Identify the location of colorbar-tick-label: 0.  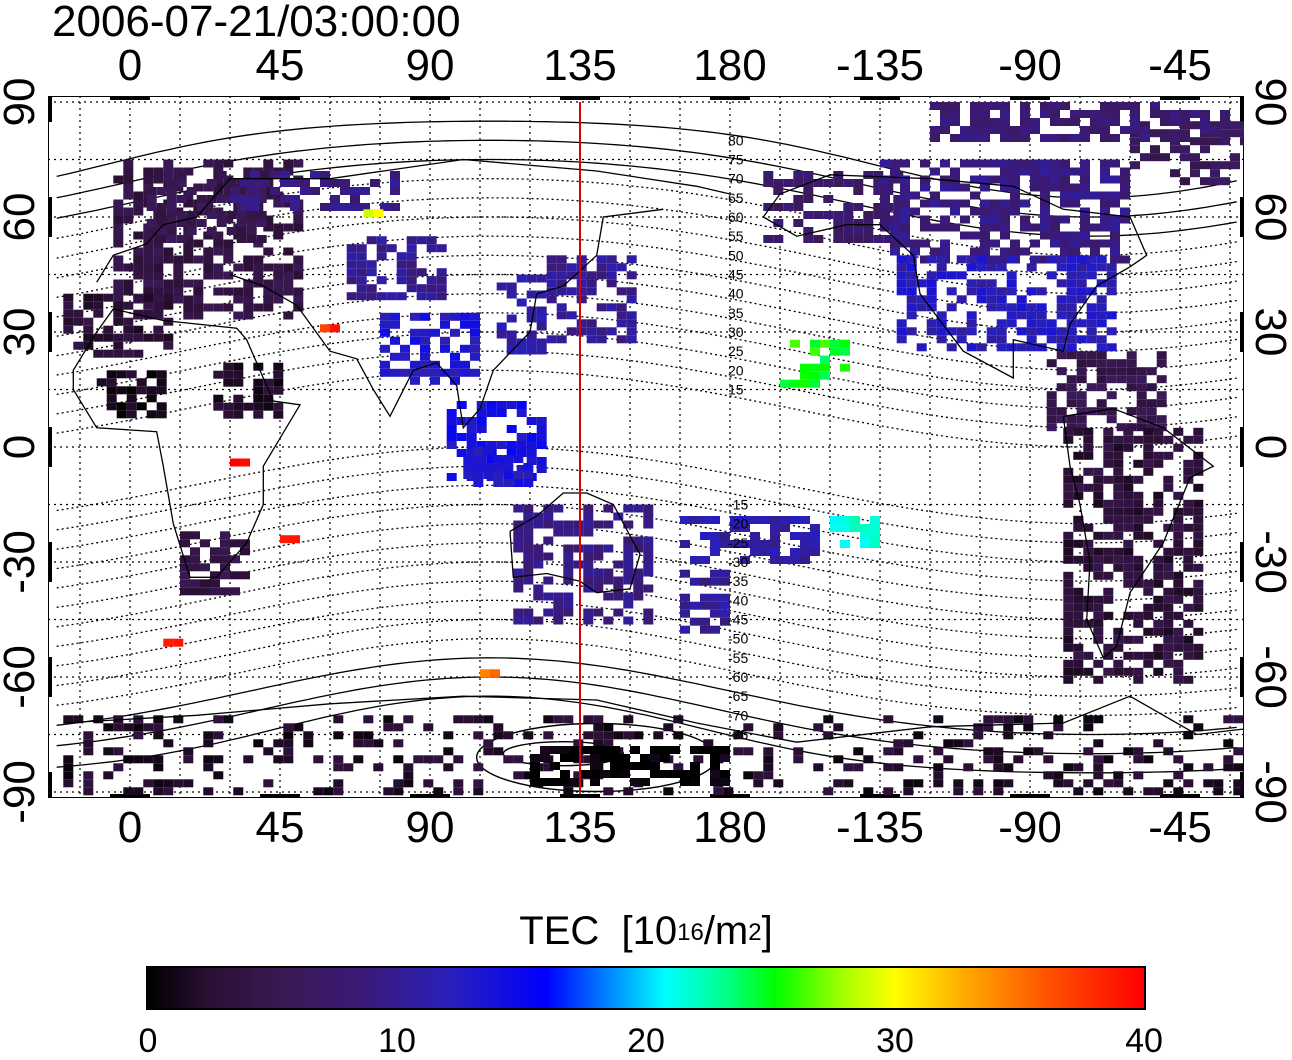
(148, 1041).